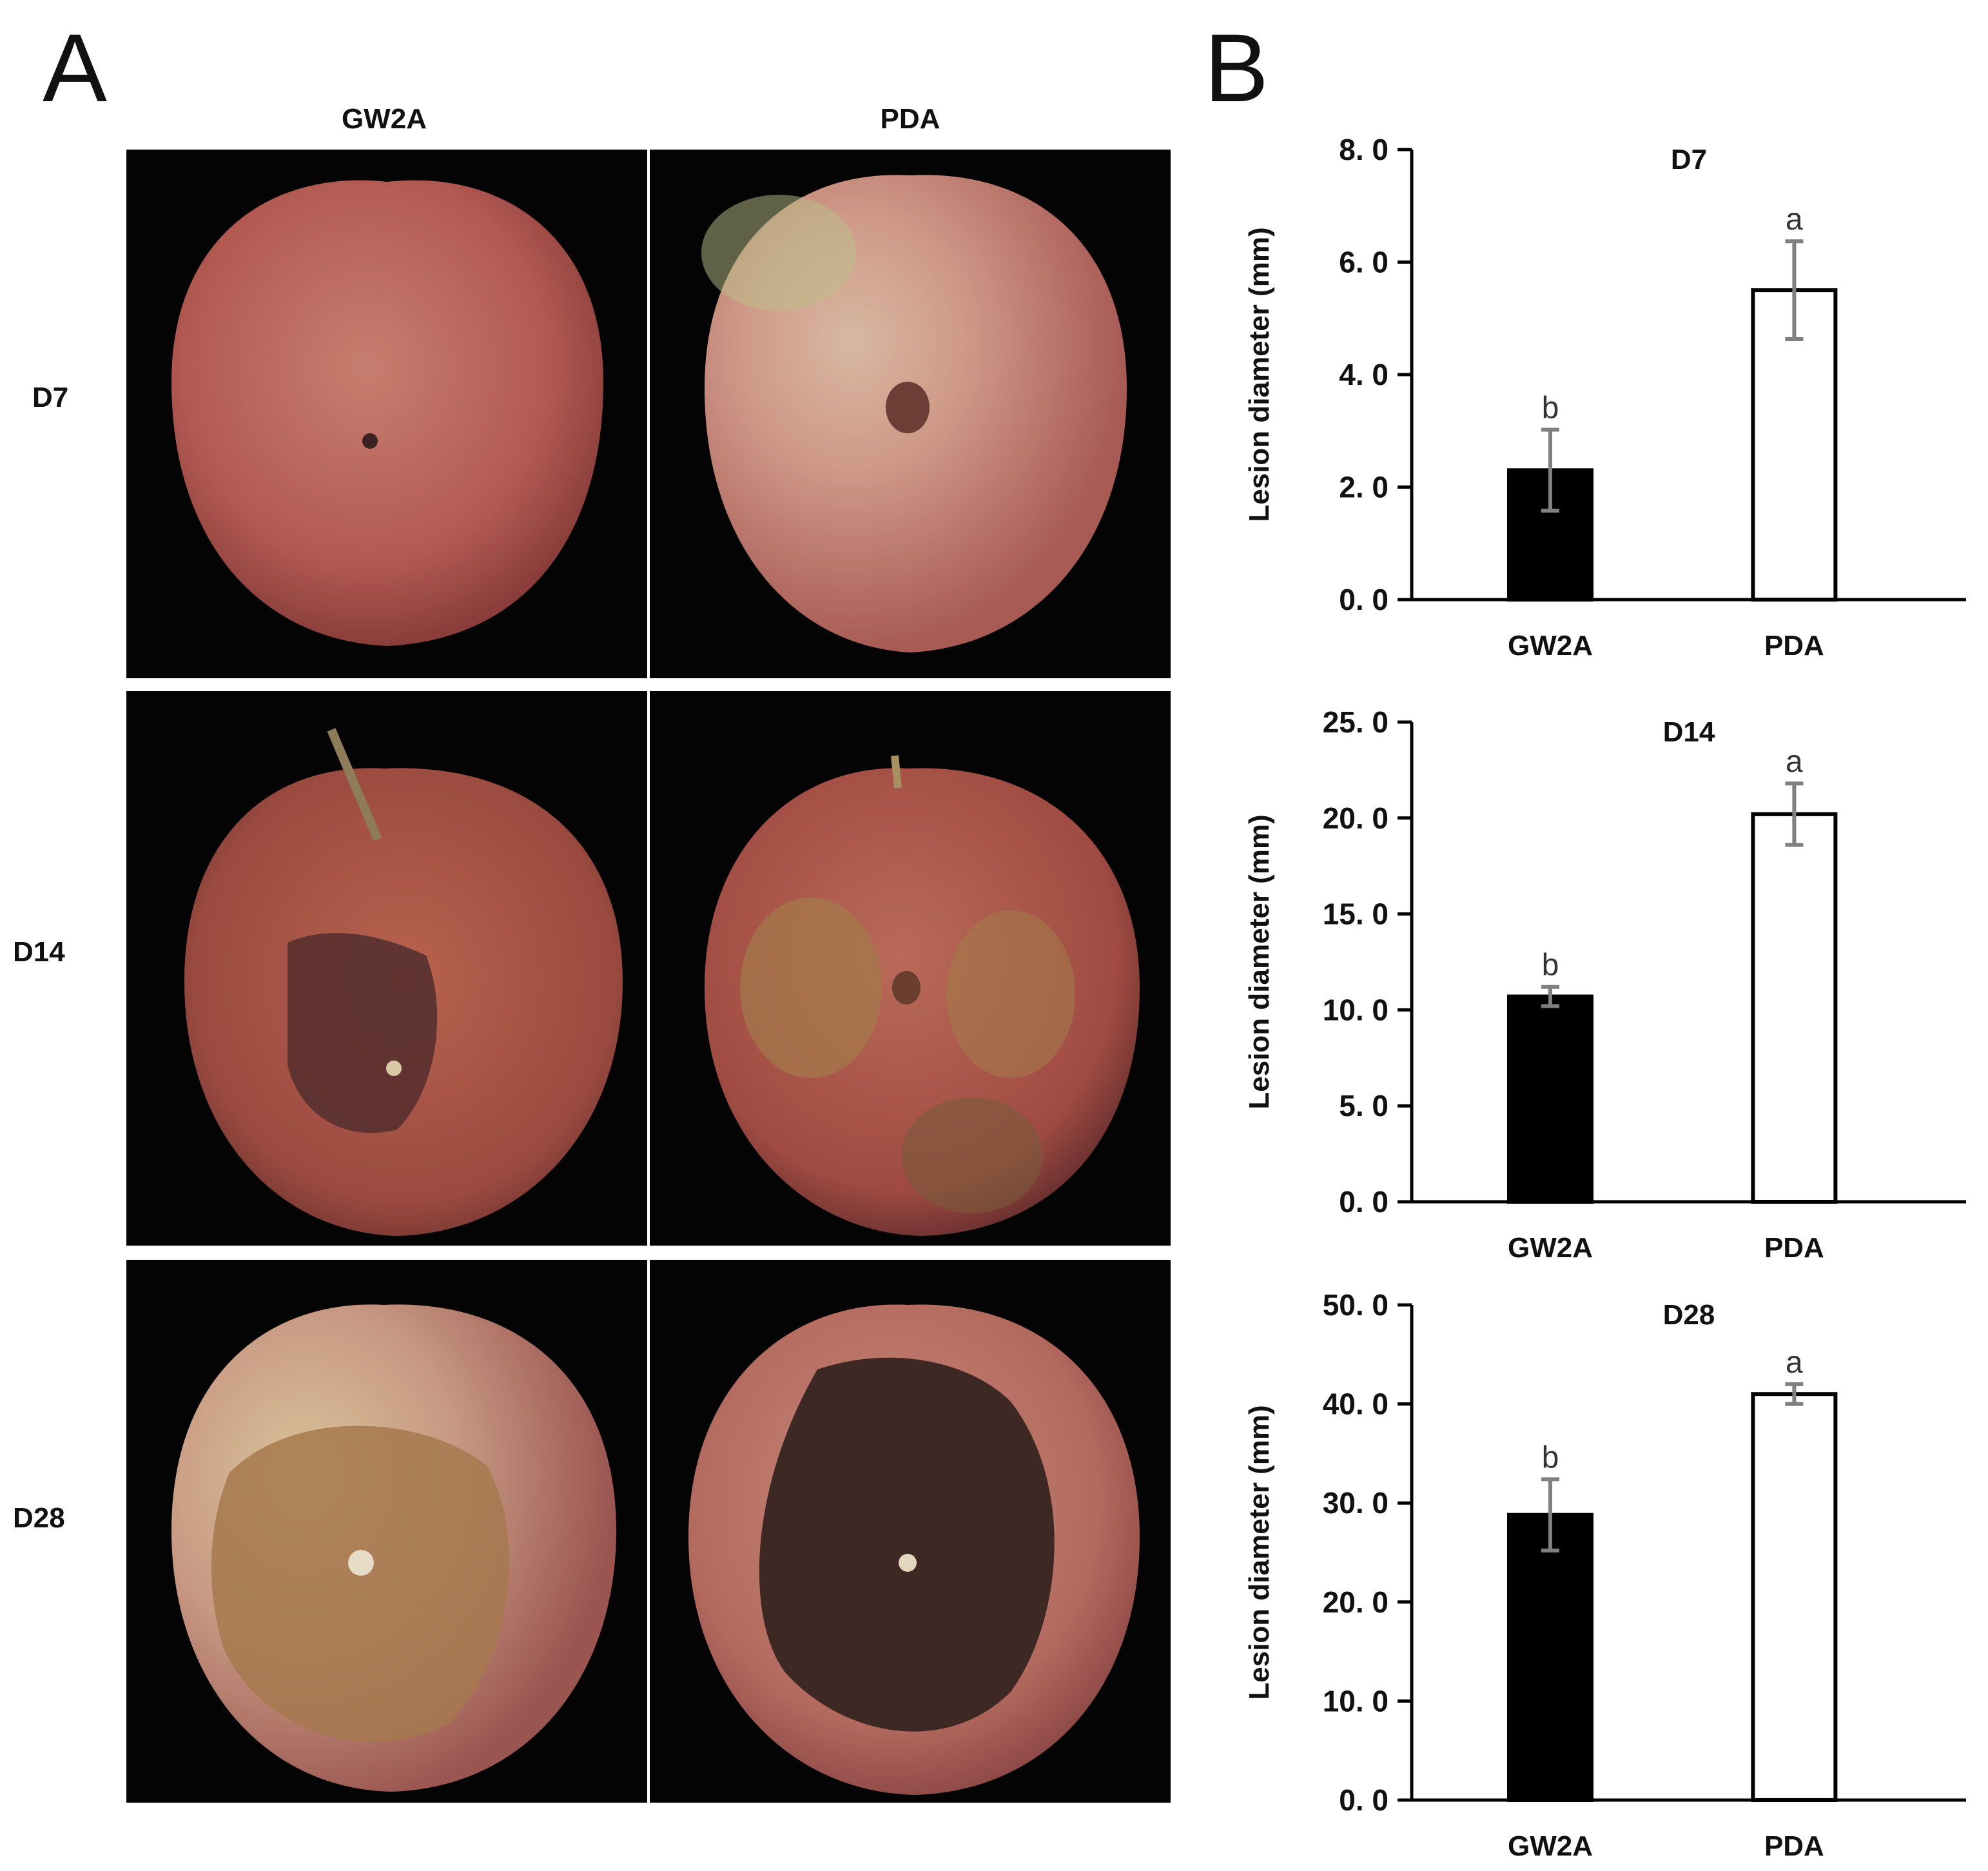  Describe the element at coordinates (39, 952) in the screenshot. I see `photo-row-label-d14: D14` at that location.